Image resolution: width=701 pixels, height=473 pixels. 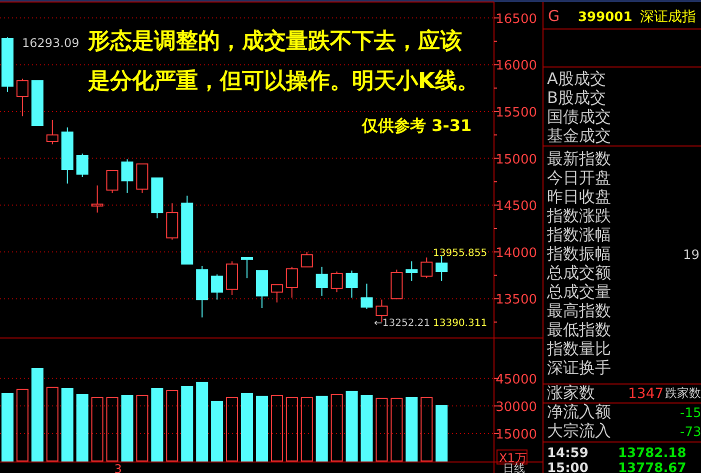 I want to click on y-tick-label: 14500, so click(x=516, y=206).